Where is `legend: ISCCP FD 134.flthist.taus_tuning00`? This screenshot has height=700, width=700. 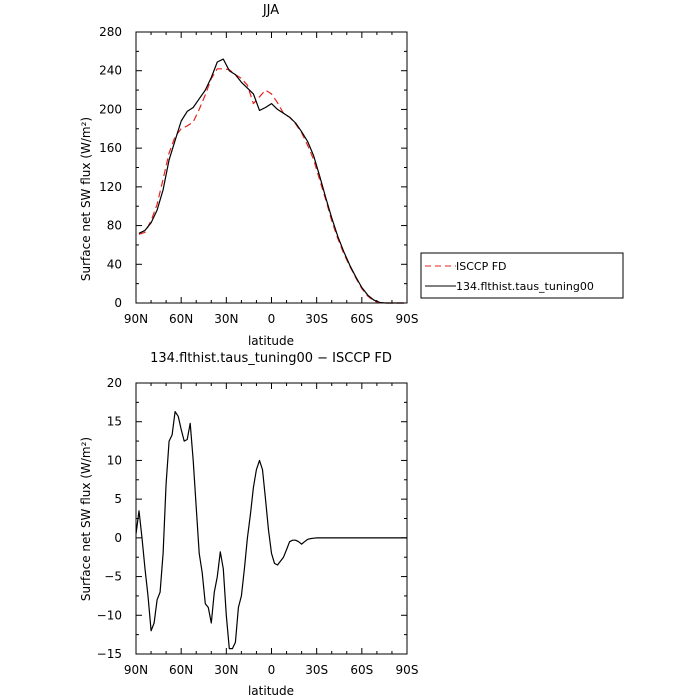
legend: ISCCP FD 134.flthist.taus_tuning00 is located at coordinates (522, 275).